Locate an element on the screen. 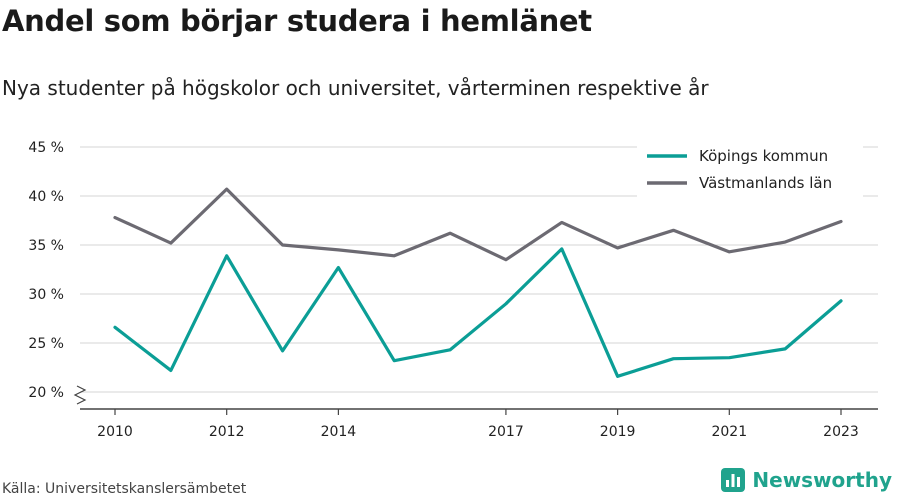 This screenshot has width=900, height=500. legend: Köpings kommun Västmanlands län is located at coordinates (750, 170).